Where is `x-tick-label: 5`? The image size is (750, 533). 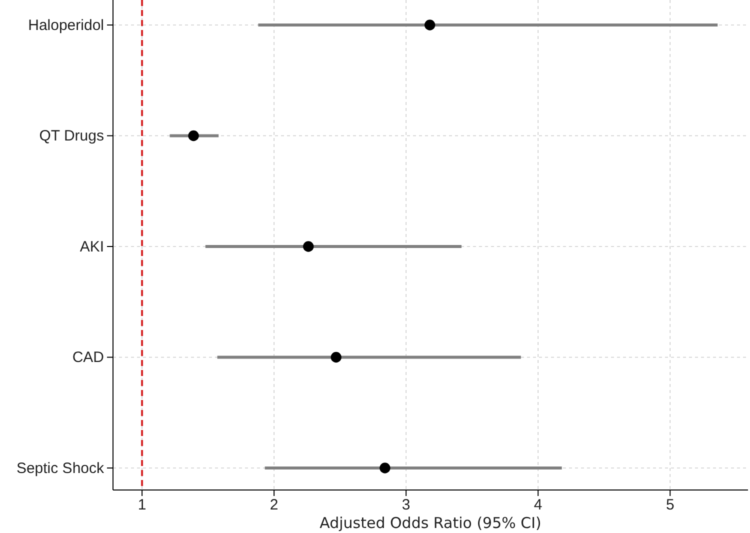 x-tick-label: 5 is located at coordinates (670, 505).